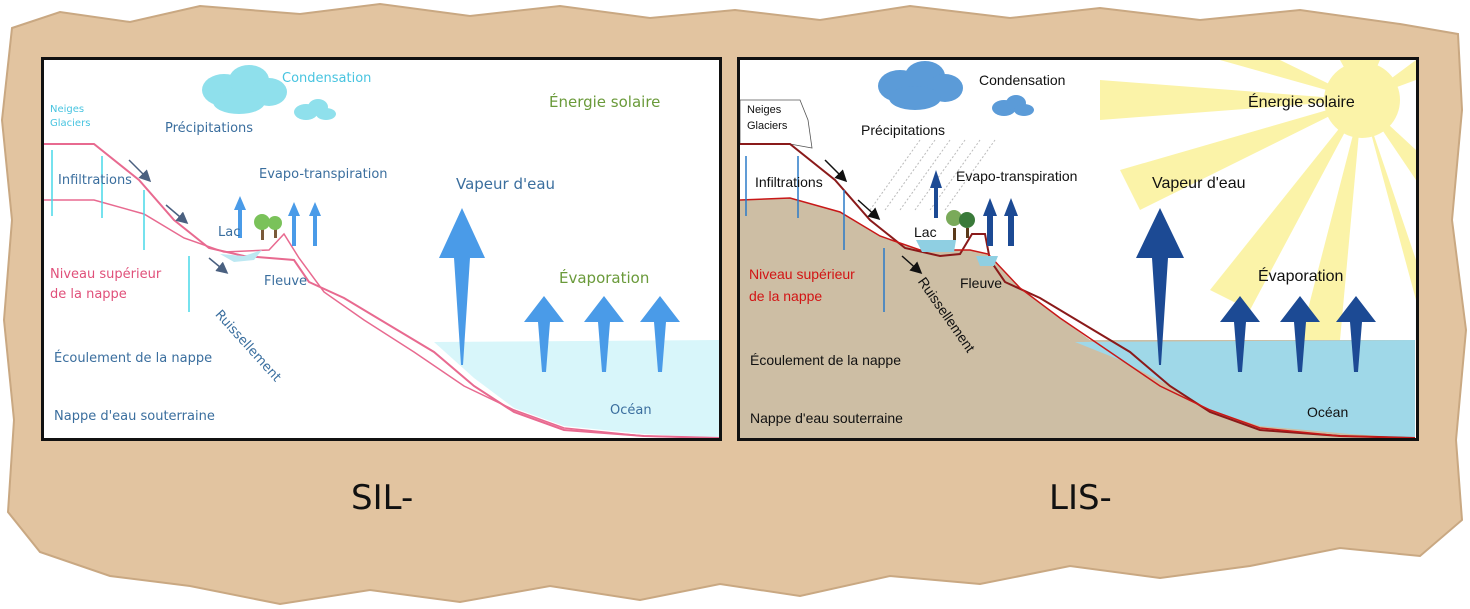 This screenshot has width=1470, height=609. I want to click on snow-cap, so click(776, 124).